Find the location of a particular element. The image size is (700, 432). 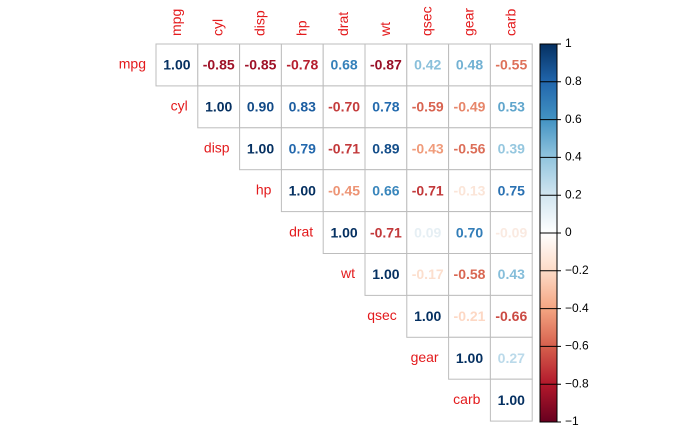

cell-qsec-qsec is located at coordinates (428, 316).